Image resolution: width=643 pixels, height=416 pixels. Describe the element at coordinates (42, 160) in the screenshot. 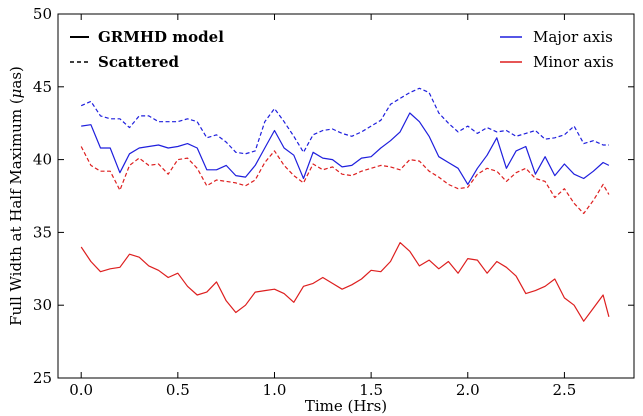

I see `y-tick-label: 40` at that location.